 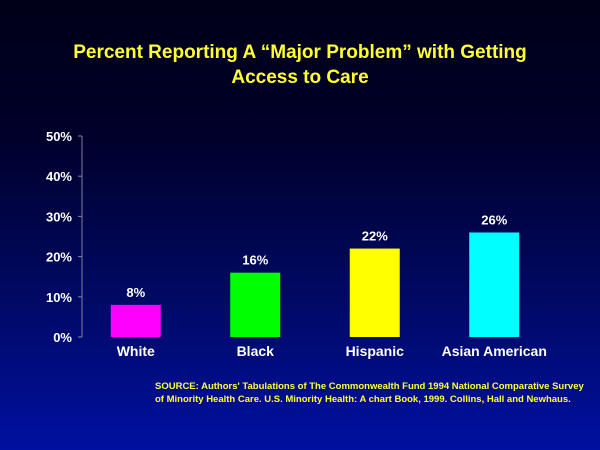 I want to click on bar-asian-american, so click(x=494, y=284).